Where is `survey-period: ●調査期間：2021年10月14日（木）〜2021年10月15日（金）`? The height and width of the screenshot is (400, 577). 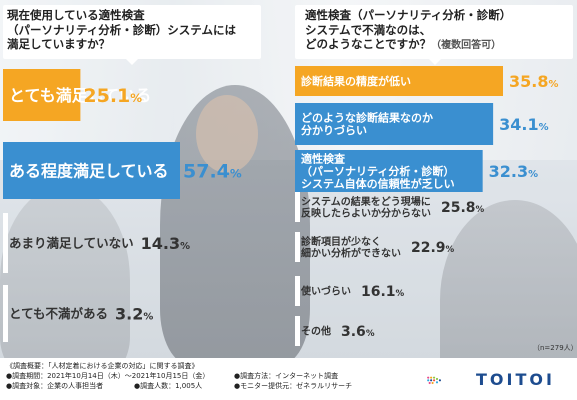 survey-period: ●調査期間：2021年10月14日（木）〜2021年10月15日（金） is located at coordinates (108, 376).